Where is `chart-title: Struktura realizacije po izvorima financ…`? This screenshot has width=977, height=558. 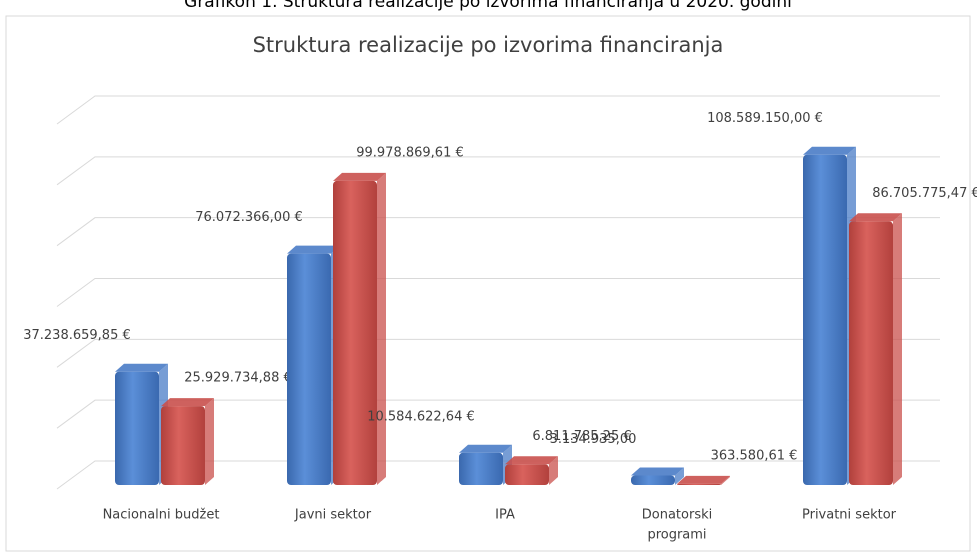
chart-title: Struktura realizacije po izvorima financ… is located at coordinates (488, 45).